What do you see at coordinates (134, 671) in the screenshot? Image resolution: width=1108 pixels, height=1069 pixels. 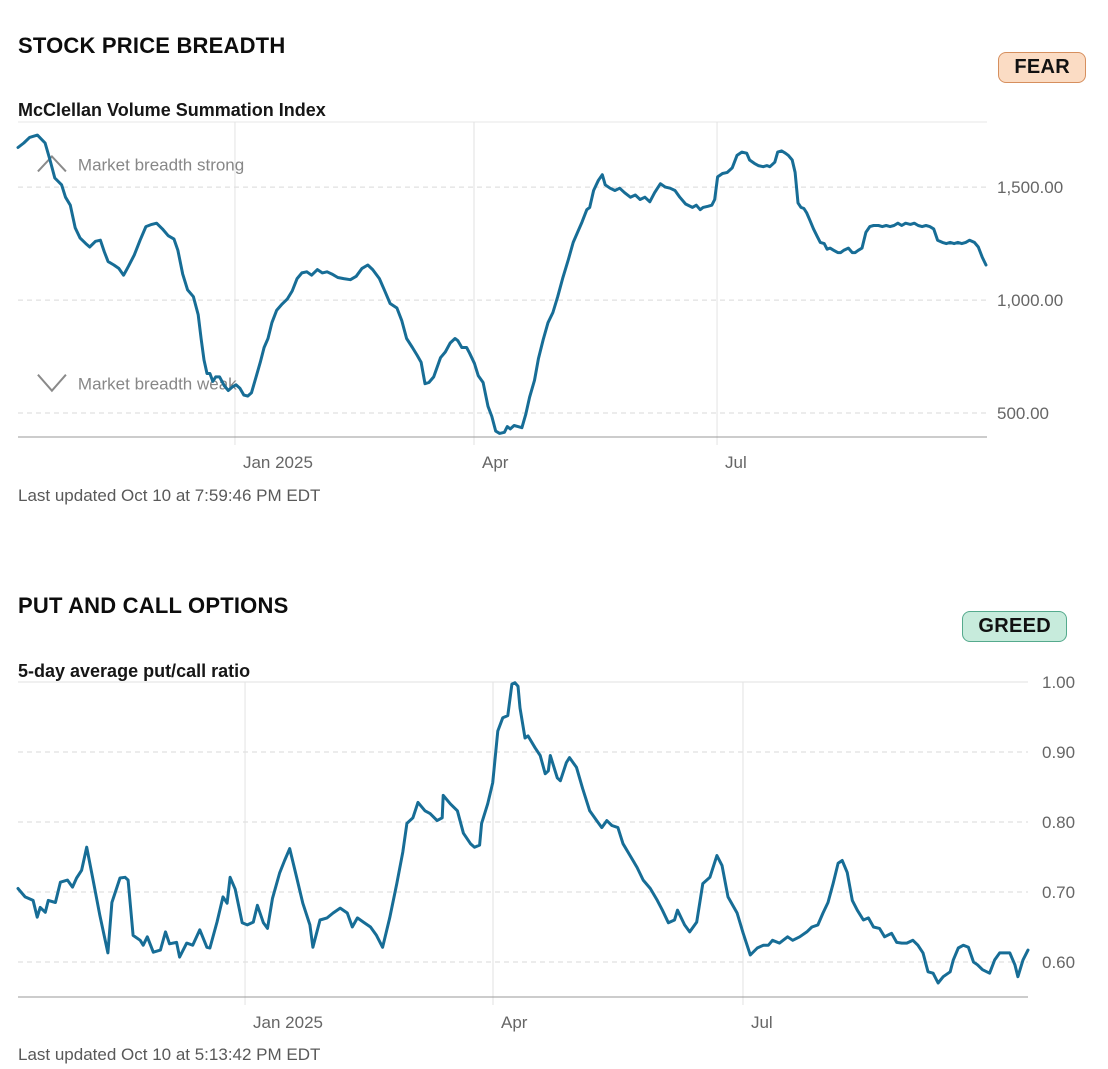 I see `putcall-chart-subtitle: 5-day average put/call ratio` at bounding box center [134, 671].